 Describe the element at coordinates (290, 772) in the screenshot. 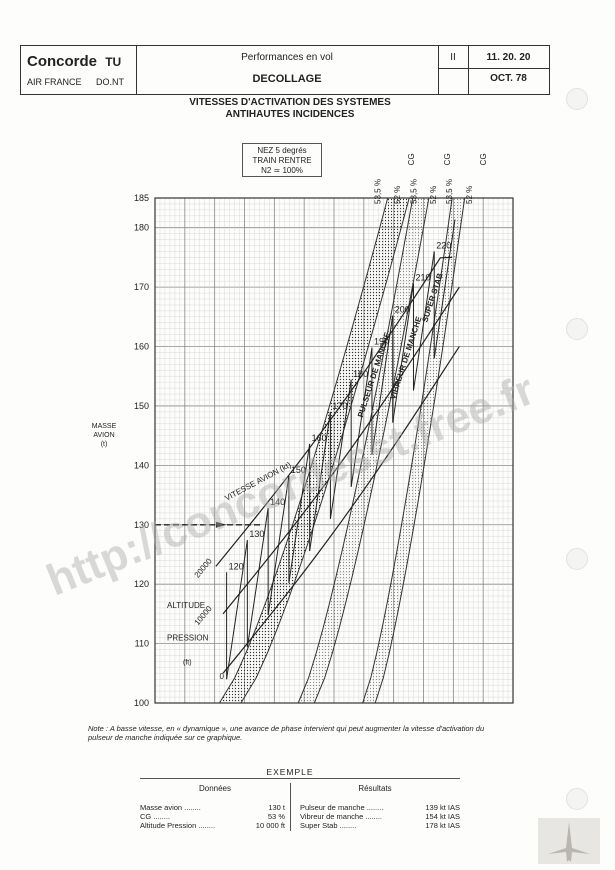

I see `example-title: EXEMPLE` at that location.